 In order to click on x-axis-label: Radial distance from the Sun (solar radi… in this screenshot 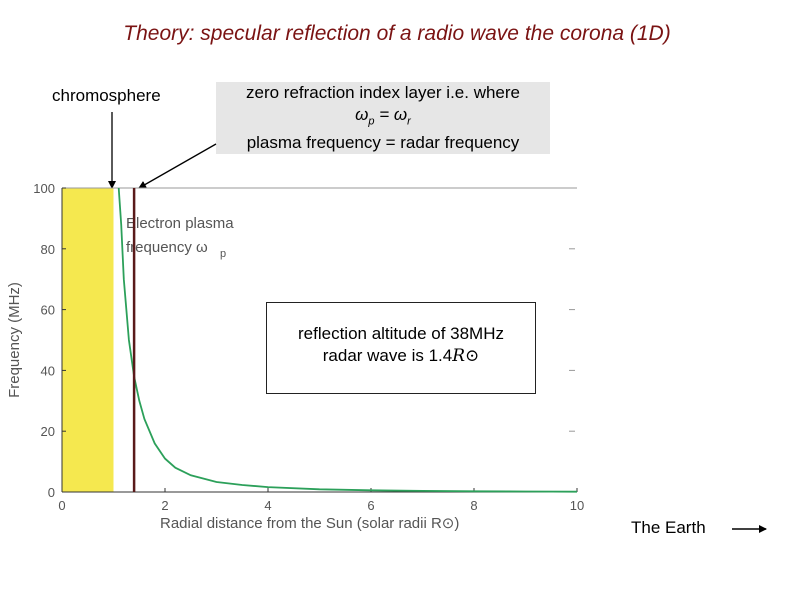, I will do `click(309, 523)`.